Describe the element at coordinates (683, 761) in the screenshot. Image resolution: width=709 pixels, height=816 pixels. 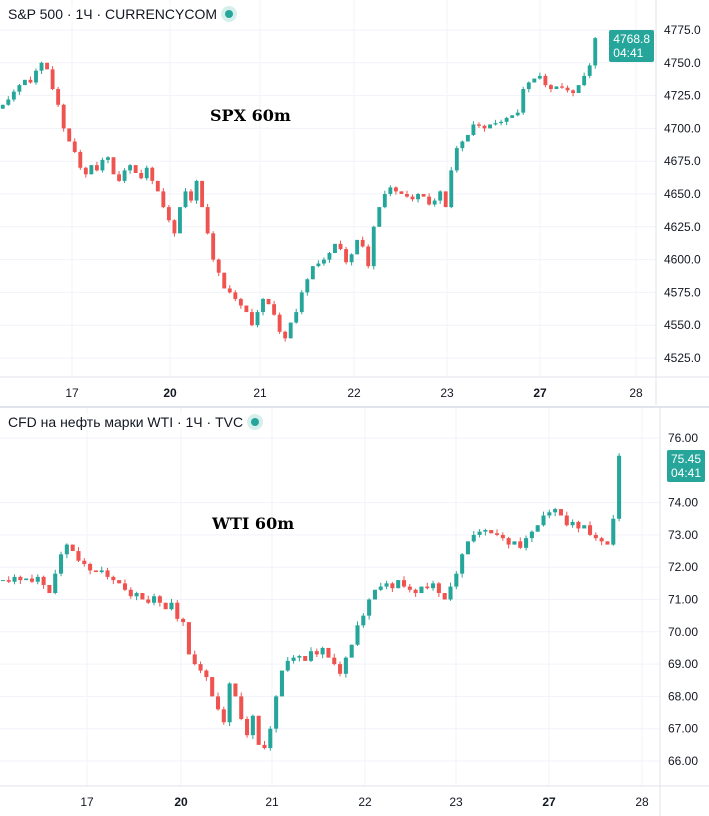
I see `y-tick-label: 66.00` at that location.